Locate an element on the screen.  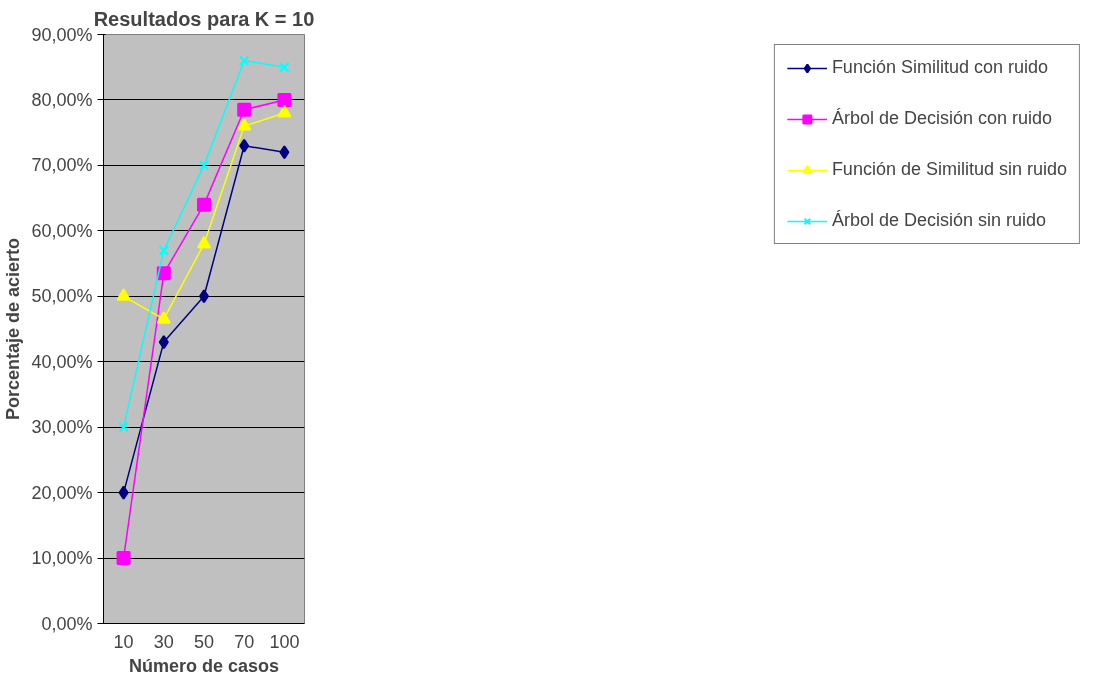
y-tick-label: 10,00% is located at coordinates (62, 558).